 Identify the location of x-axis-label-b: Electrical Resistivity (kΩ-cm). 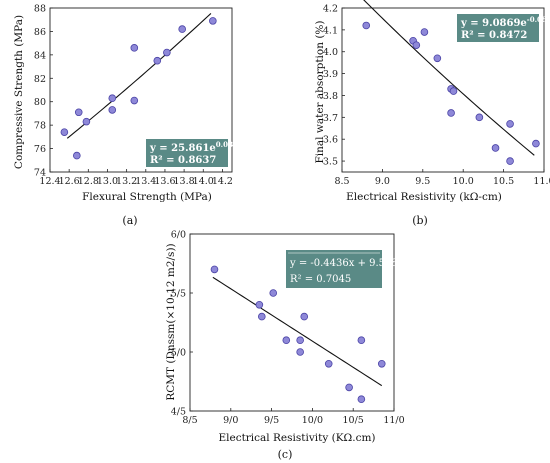
(424, 197).